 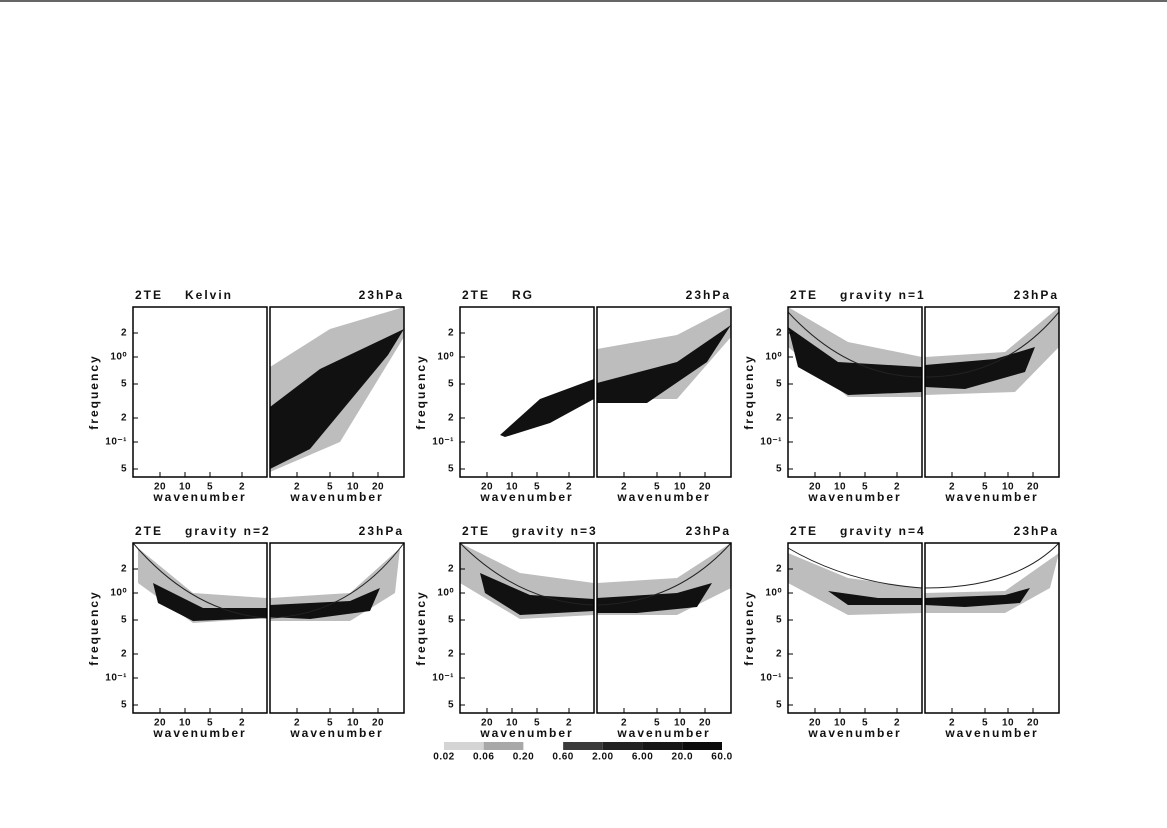 What do you see at coordinates (602, 757) in the screenshot?
I see `colorbar-label: 2.00` at bounding box center [602, 757].